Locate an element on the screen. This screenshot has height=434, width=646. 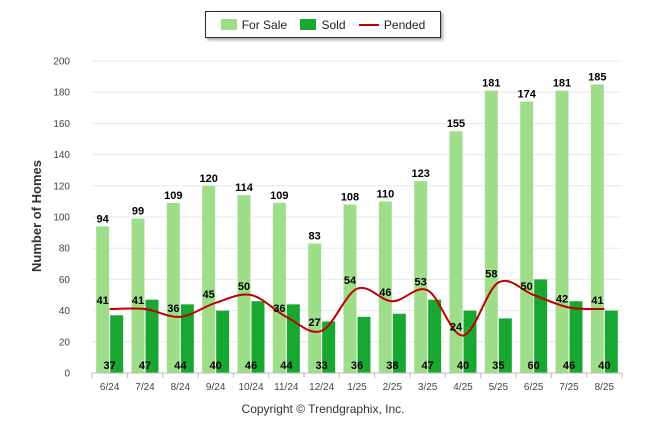
for-sale-label: 185 is located at coordinates (597, 77).